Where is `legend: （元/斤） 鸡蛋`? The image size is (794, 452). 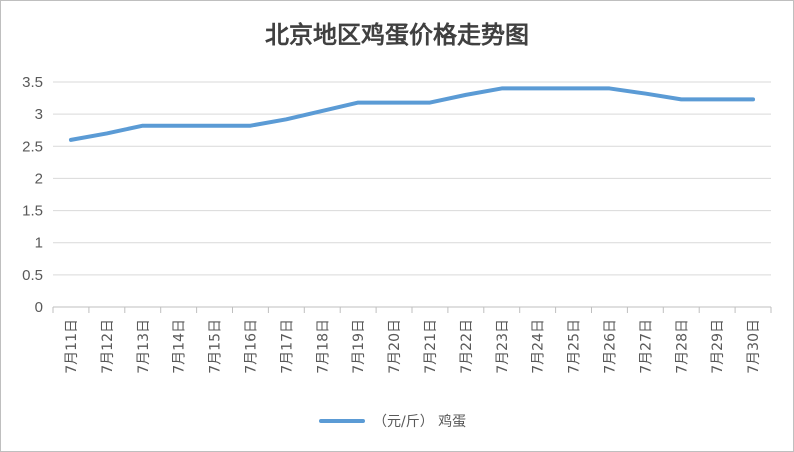 legend: （元/斤） 鸡蛋 is located at coordinates (392, 421).